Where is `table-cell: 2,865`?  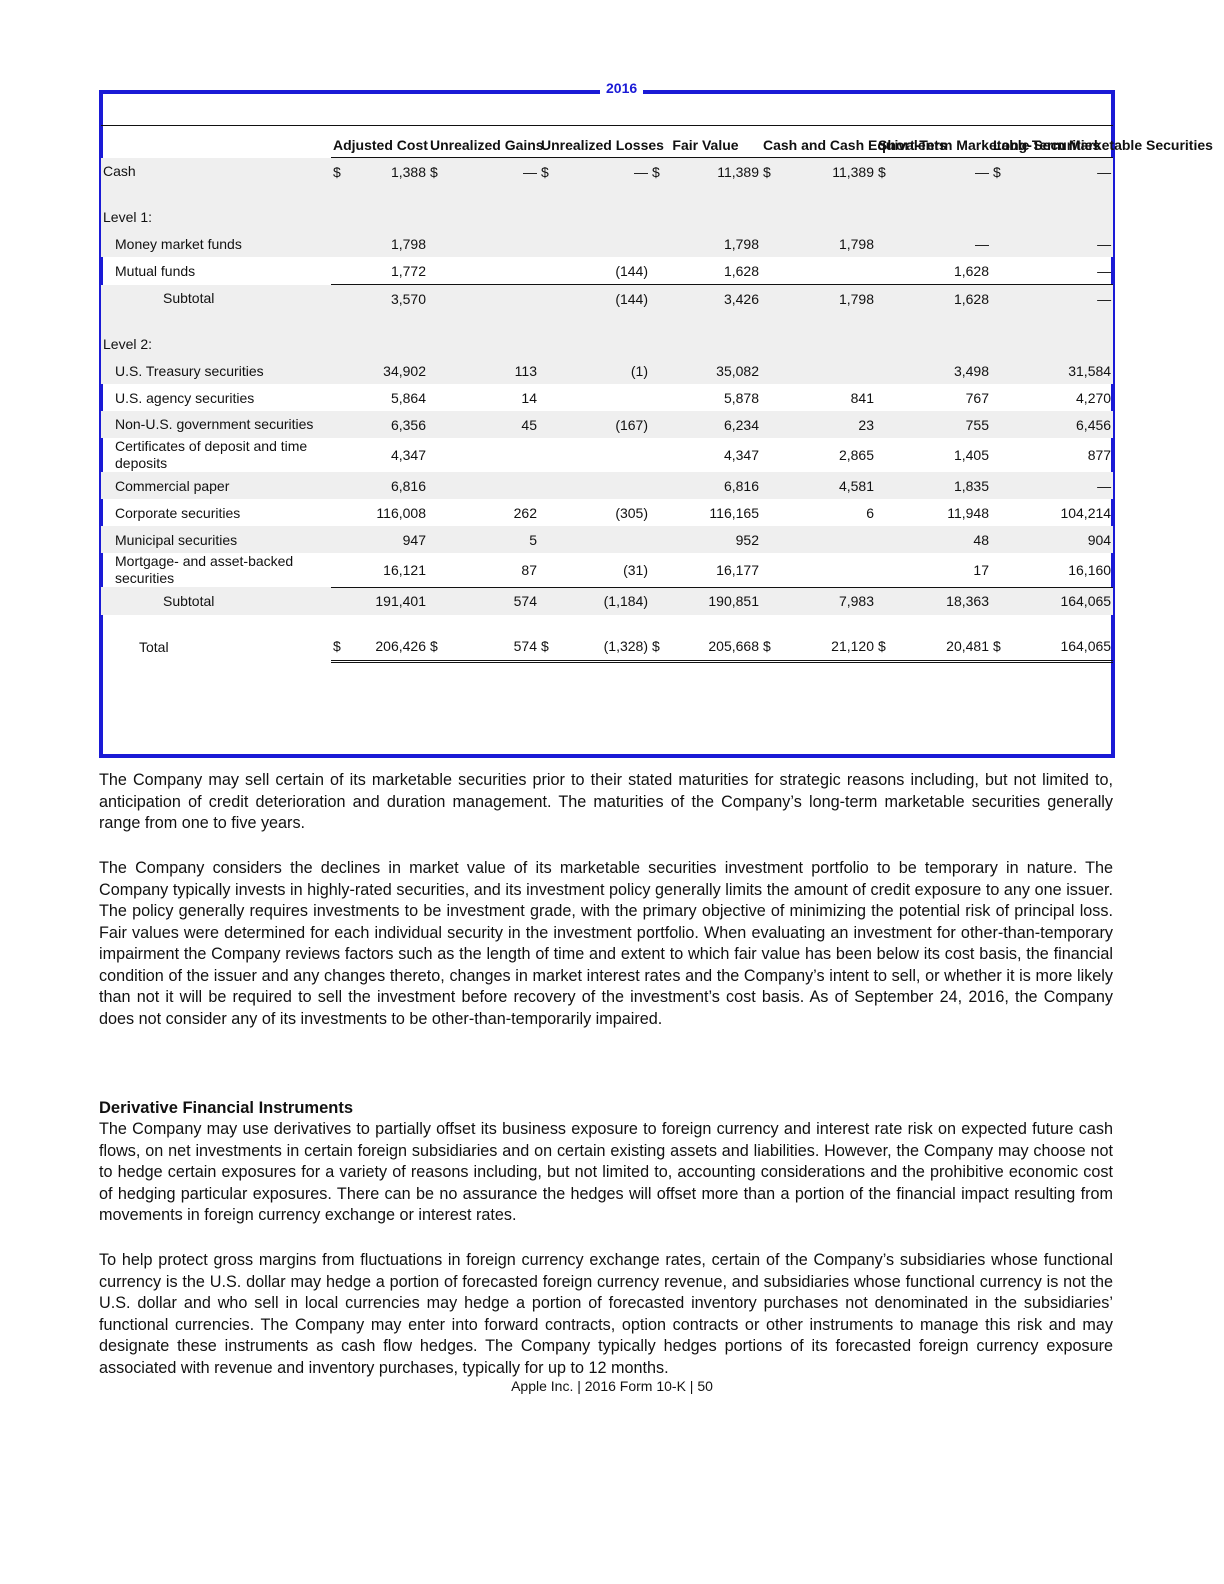
table-cell: 2,865 is located at coordinates (856, 455).